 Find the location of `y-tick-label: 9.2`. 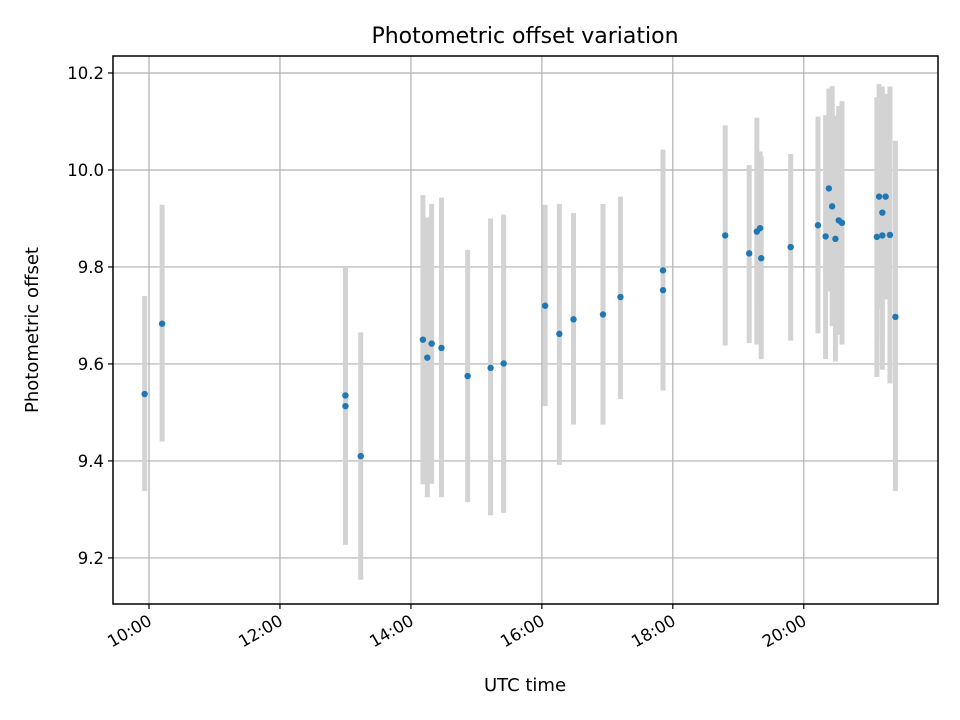

y-tick-label: 9.2 is located at coordinates (91, 558).